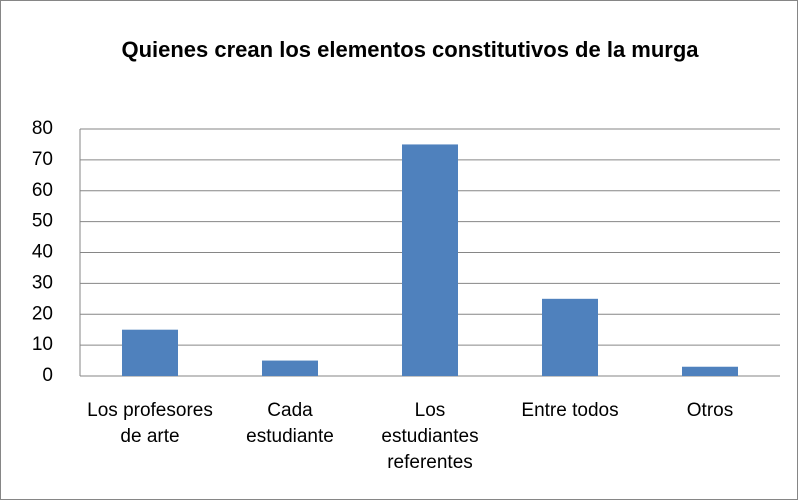 This screenshot has height=501, width=799. Describe the element at coordinates (42, 313) in the screenshot. I see `y-tick-label: 20` at that location.